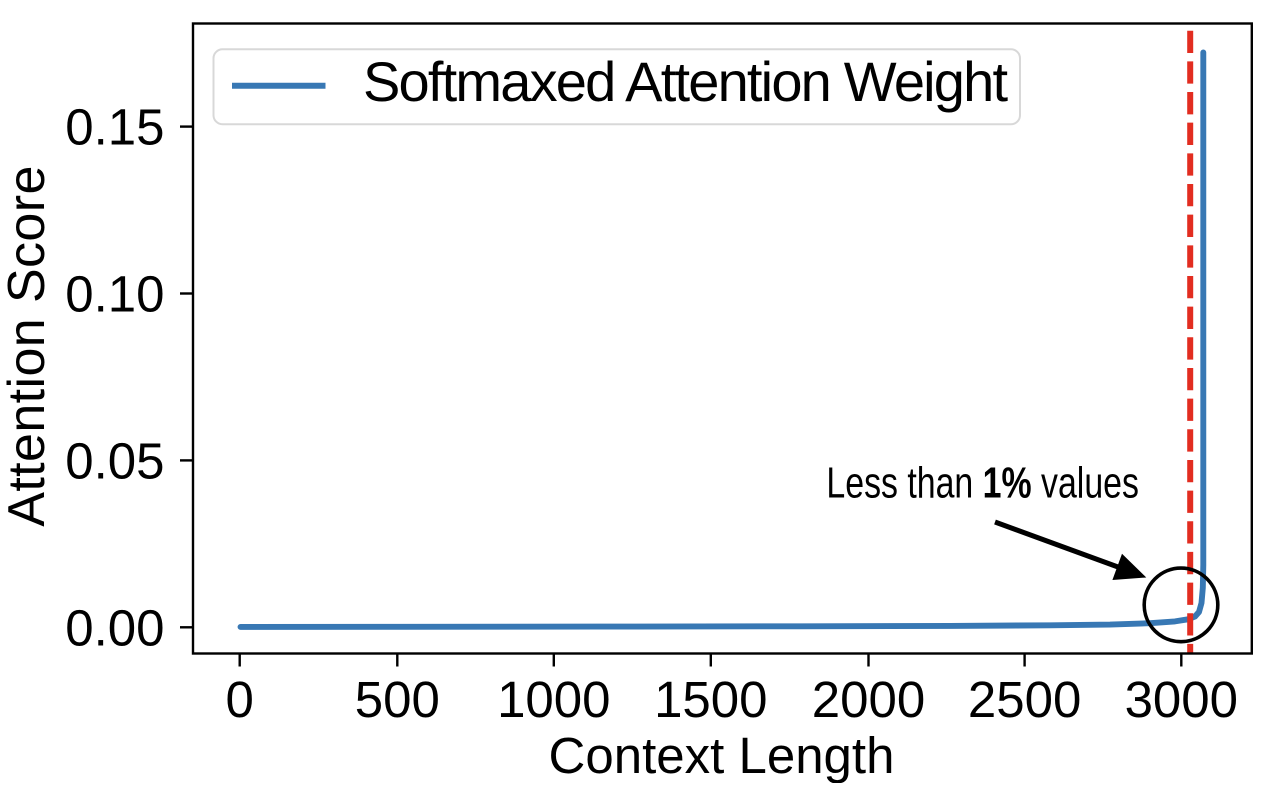  I want to click on svg-text: Softmaxed Attention Weight, so click(685, 81).